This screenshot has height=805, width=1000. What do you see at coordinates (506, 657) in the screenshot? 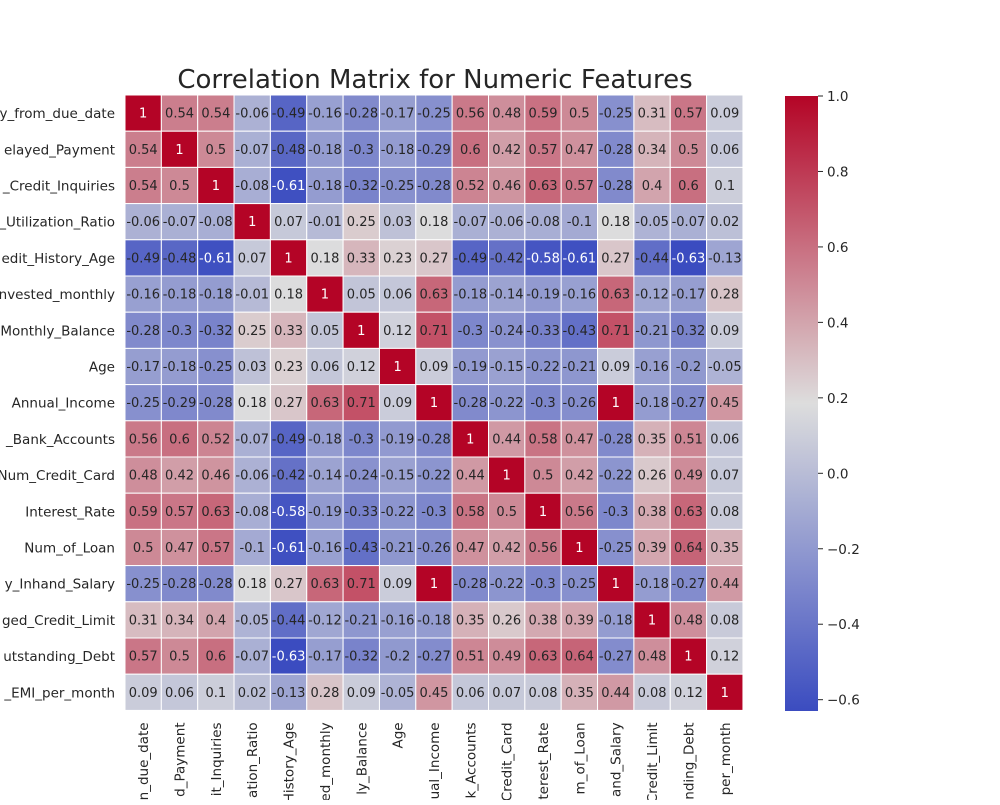
I see `cell-value-label: 0.49` at bounding box center [506, 657].